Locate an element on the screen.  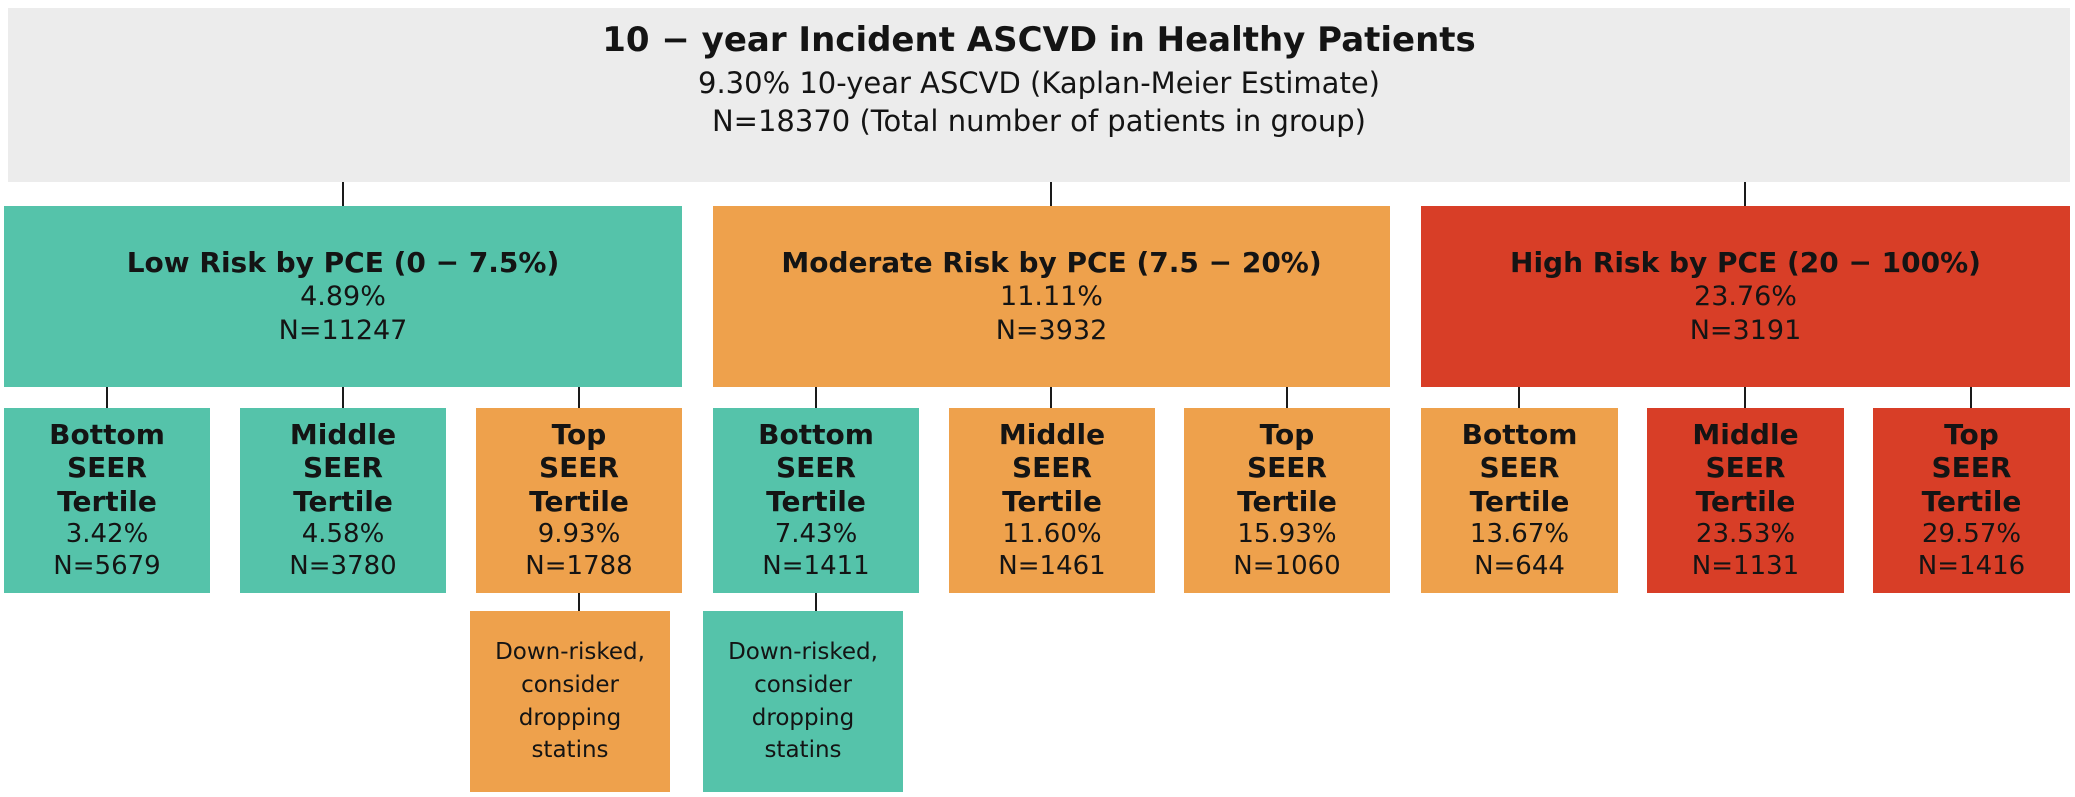
tertile-node-low-middle: Middle SEER Tertile 4.58% N=3780 is located at coordinates (343, 500).